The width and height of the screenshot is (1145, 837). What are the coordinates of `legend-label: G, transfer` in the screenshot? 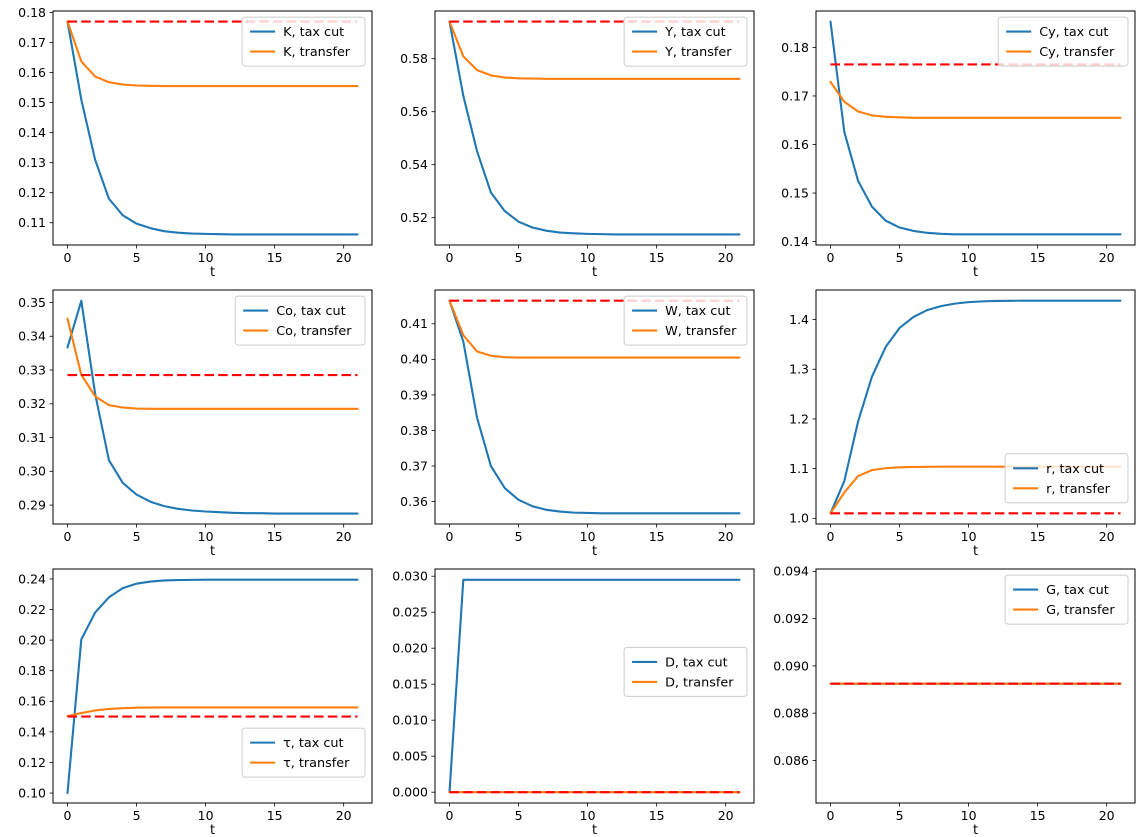 It's located at (1080, 610).